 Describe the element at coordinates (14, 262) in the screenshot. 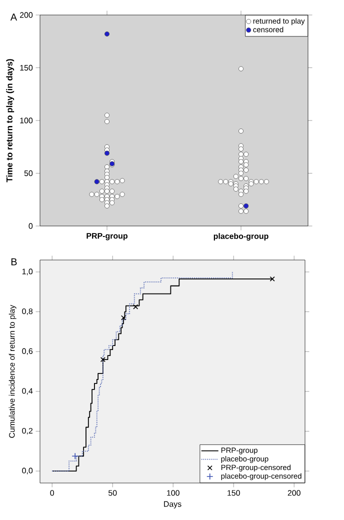

I see `text: B` at that location.